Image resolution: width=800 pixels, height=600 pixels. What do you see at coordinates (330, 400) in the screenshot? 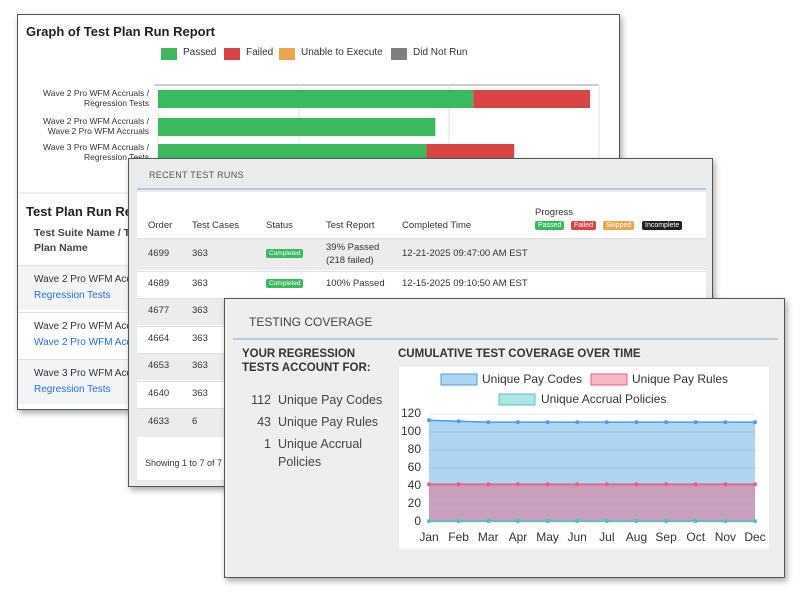
I see `summary-label: Unique Pay Codes` at bounding box center [330, 400].